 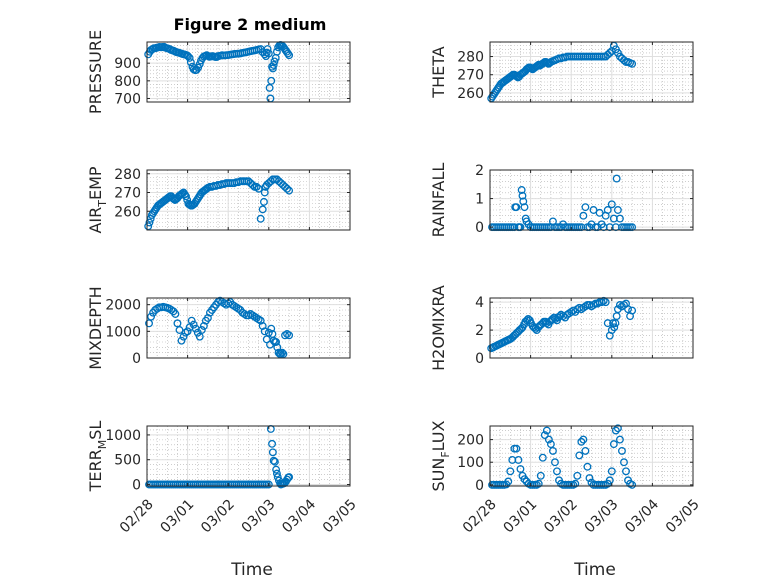 What do you see at coordinates (219, 203) in the screenshot?
I see `series-air_temp` at bounding box center [219, 203].